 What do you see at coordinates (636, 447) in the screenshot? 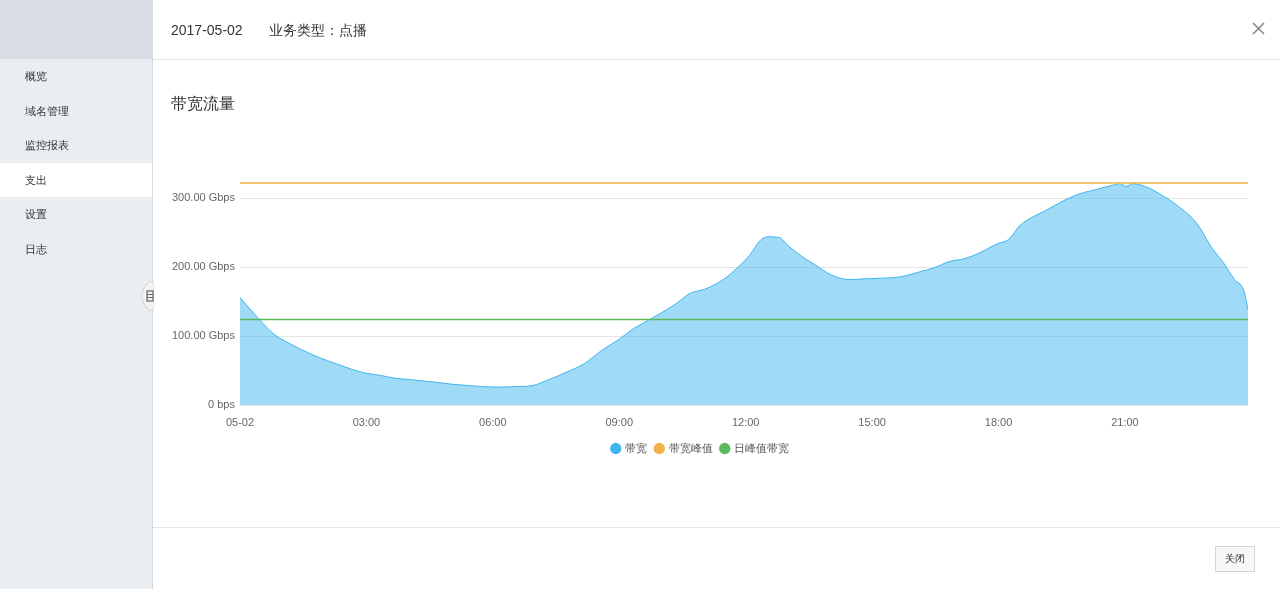
I see `legend-label: 带宽` at bounding box center [636, 447].